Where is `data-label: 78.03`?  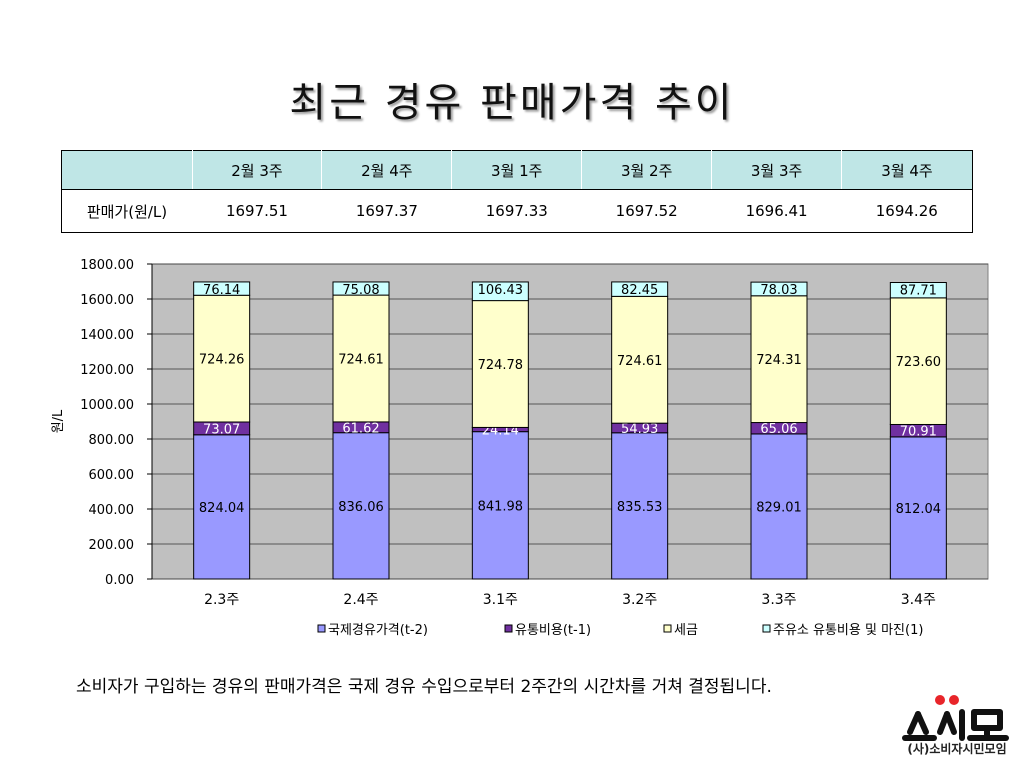
data-label: 78.03 is located at coordinates (778, 290).